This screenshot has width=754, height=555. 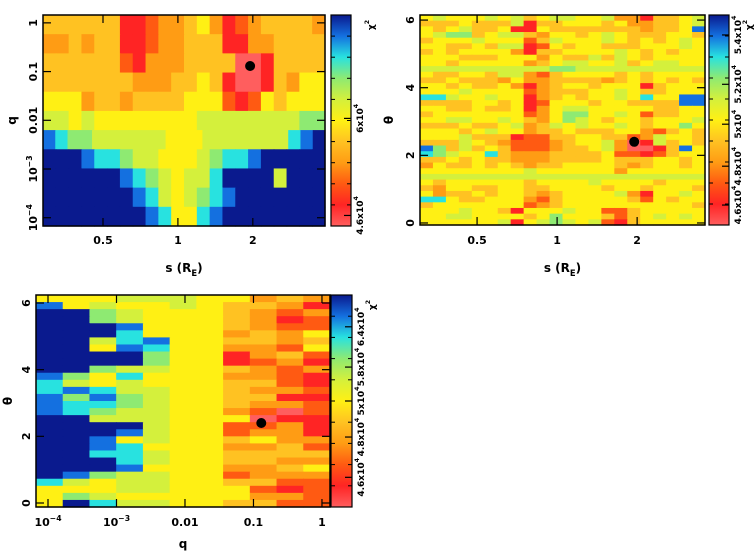 I want to click on y-tick-label: 0, so click(x=26, y=503).